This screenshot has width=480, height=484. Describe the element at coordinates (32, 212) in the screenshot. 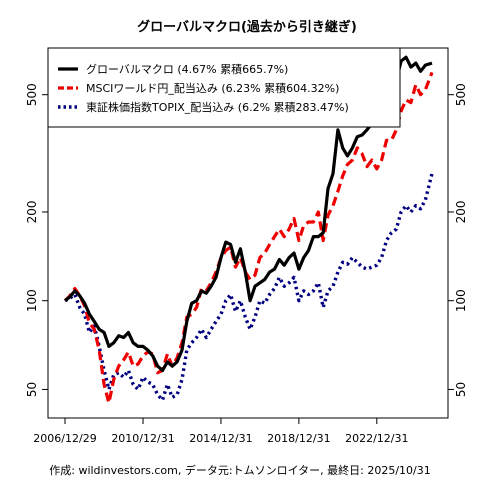

I see `y-tick-label-left: 200` at that location.